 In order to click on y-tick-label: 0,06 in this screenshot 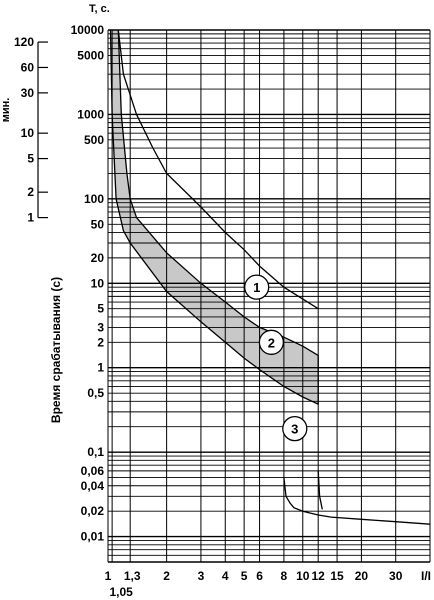, I will do `click(93, 471)`.